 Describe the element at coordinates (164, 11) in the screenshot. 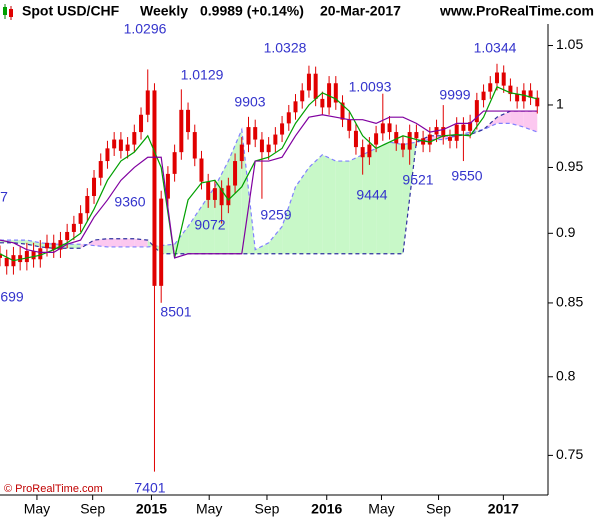

I see `timeframe: Weekly` at that location.